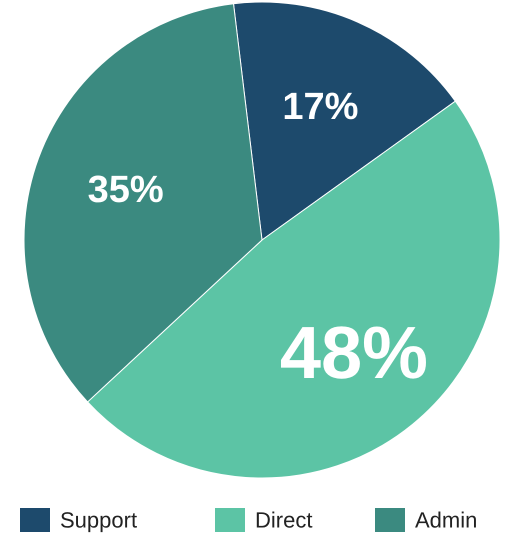  I want to click on data-label: 48%, so click(354, 352).